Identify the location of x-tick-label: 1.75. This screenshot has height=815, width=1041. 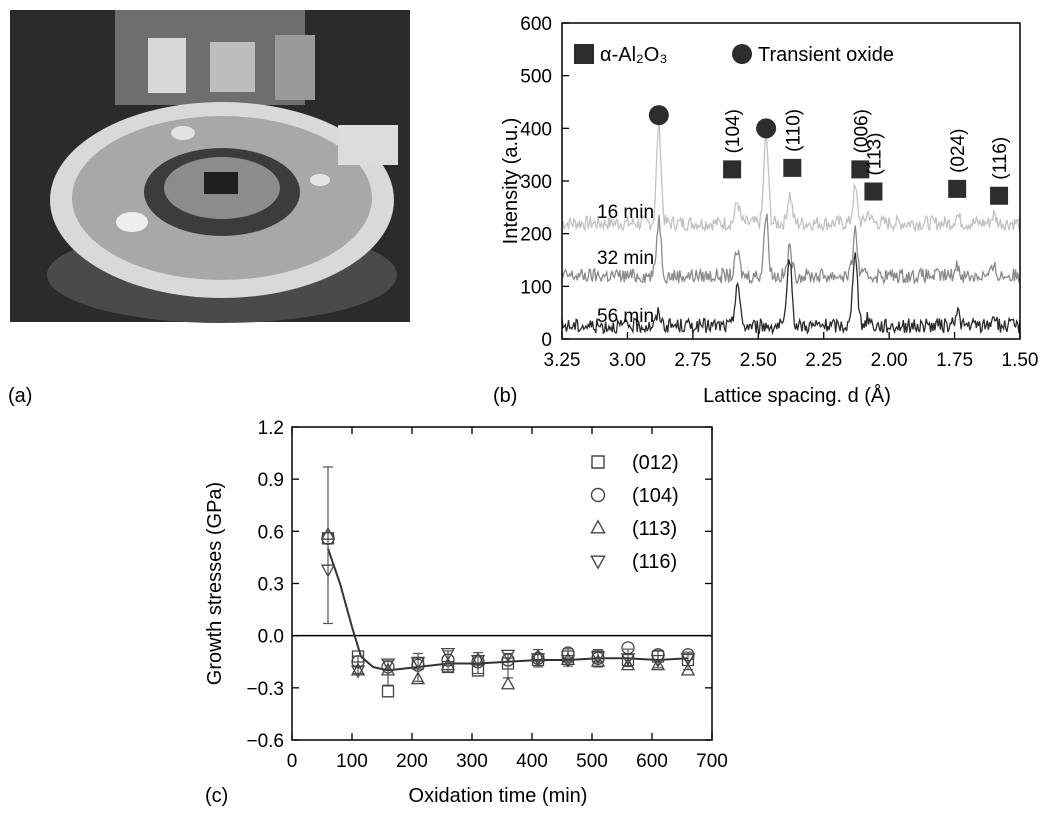
(954, 360).